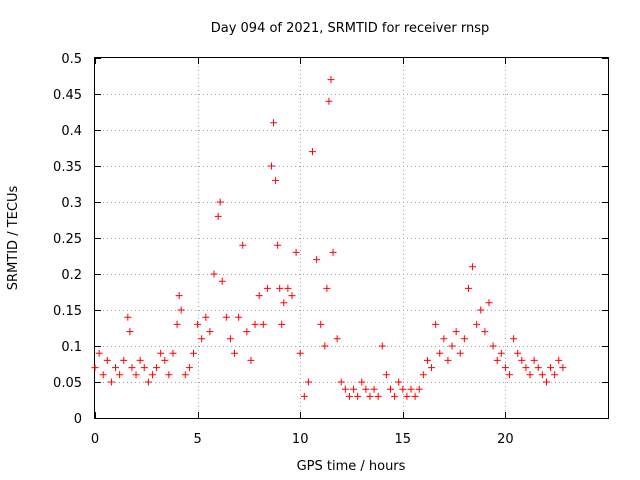 The width and height of the screenshot is (640, 480). Describe the element at coordinates (95, 439) in the screenshot. I see `x-tick-label: 0` at that location.